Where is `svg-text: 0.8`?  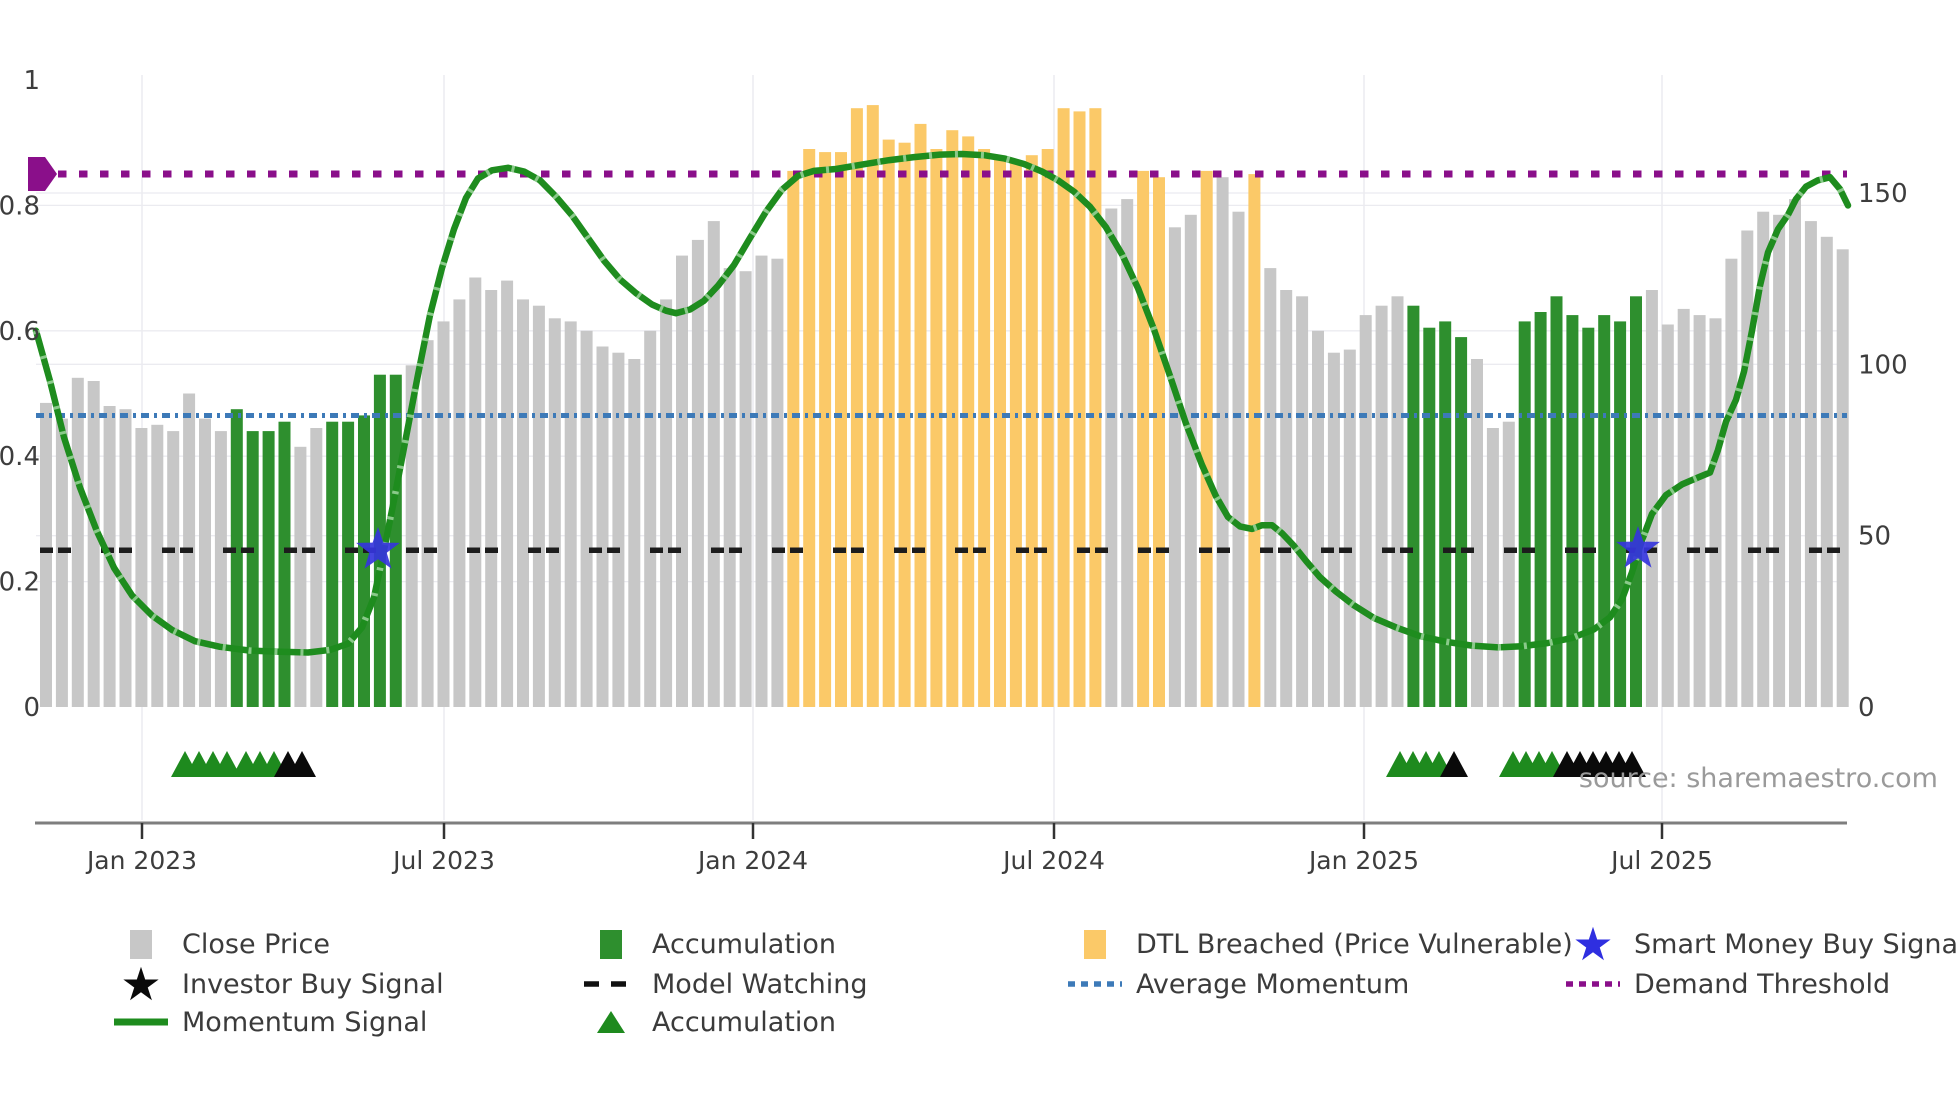 svg-text: 0.8 is located at coordinates (20, 206).